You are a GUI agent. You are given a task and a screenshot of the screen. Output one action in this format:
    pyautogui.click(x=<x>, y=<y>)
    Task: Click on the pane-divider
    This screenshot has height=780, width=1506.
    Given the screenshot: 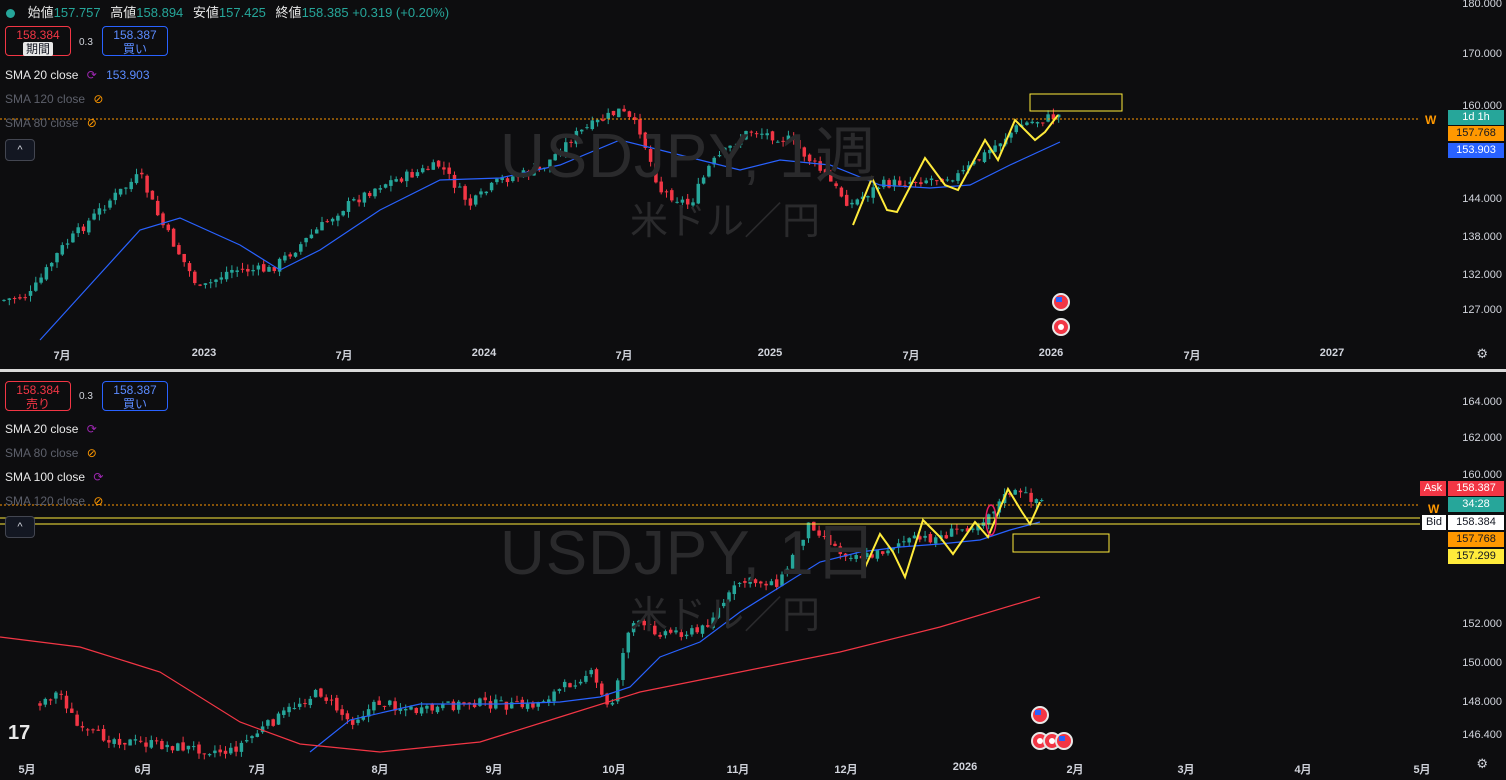 What is the action you would take?
    pyautogui.click(x=753, y=370)
    